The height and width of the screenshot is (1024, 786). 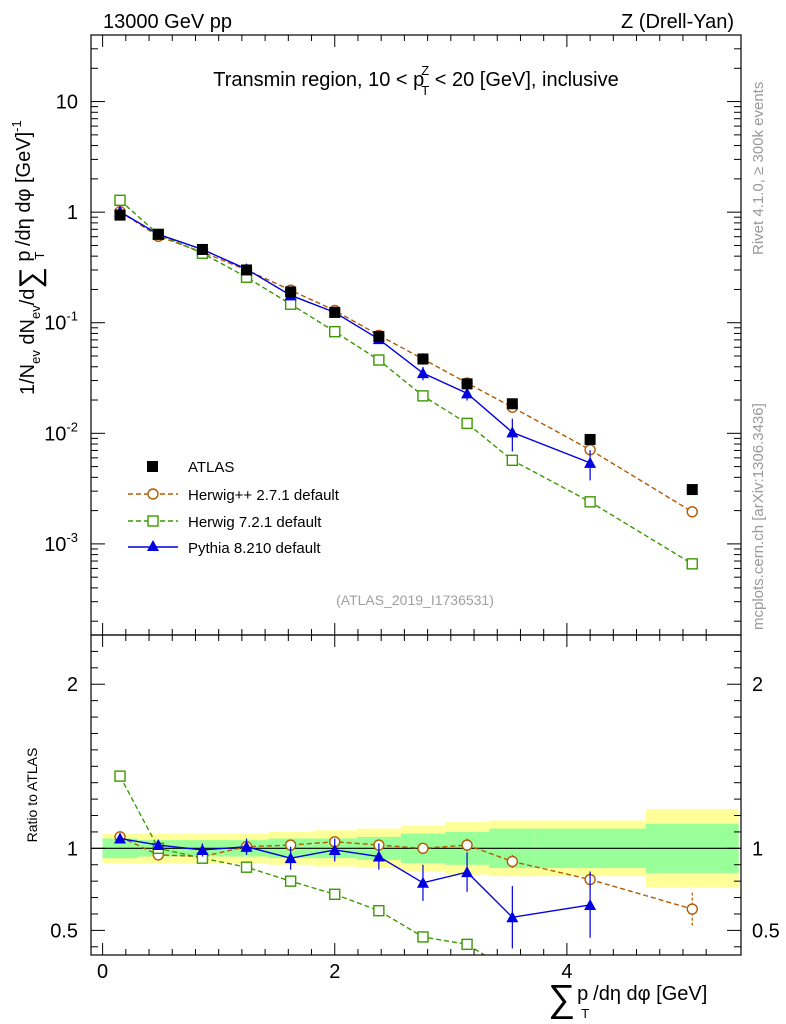 I want to click on y-tick-label-base: 1, so click(x=72, y=213).